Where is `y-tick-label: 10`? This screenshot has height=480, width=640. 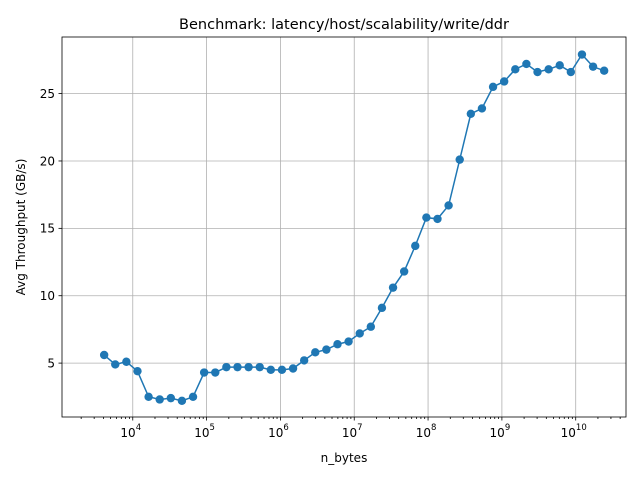
y-tick-label: 10 is located at coordinates (47, 296).